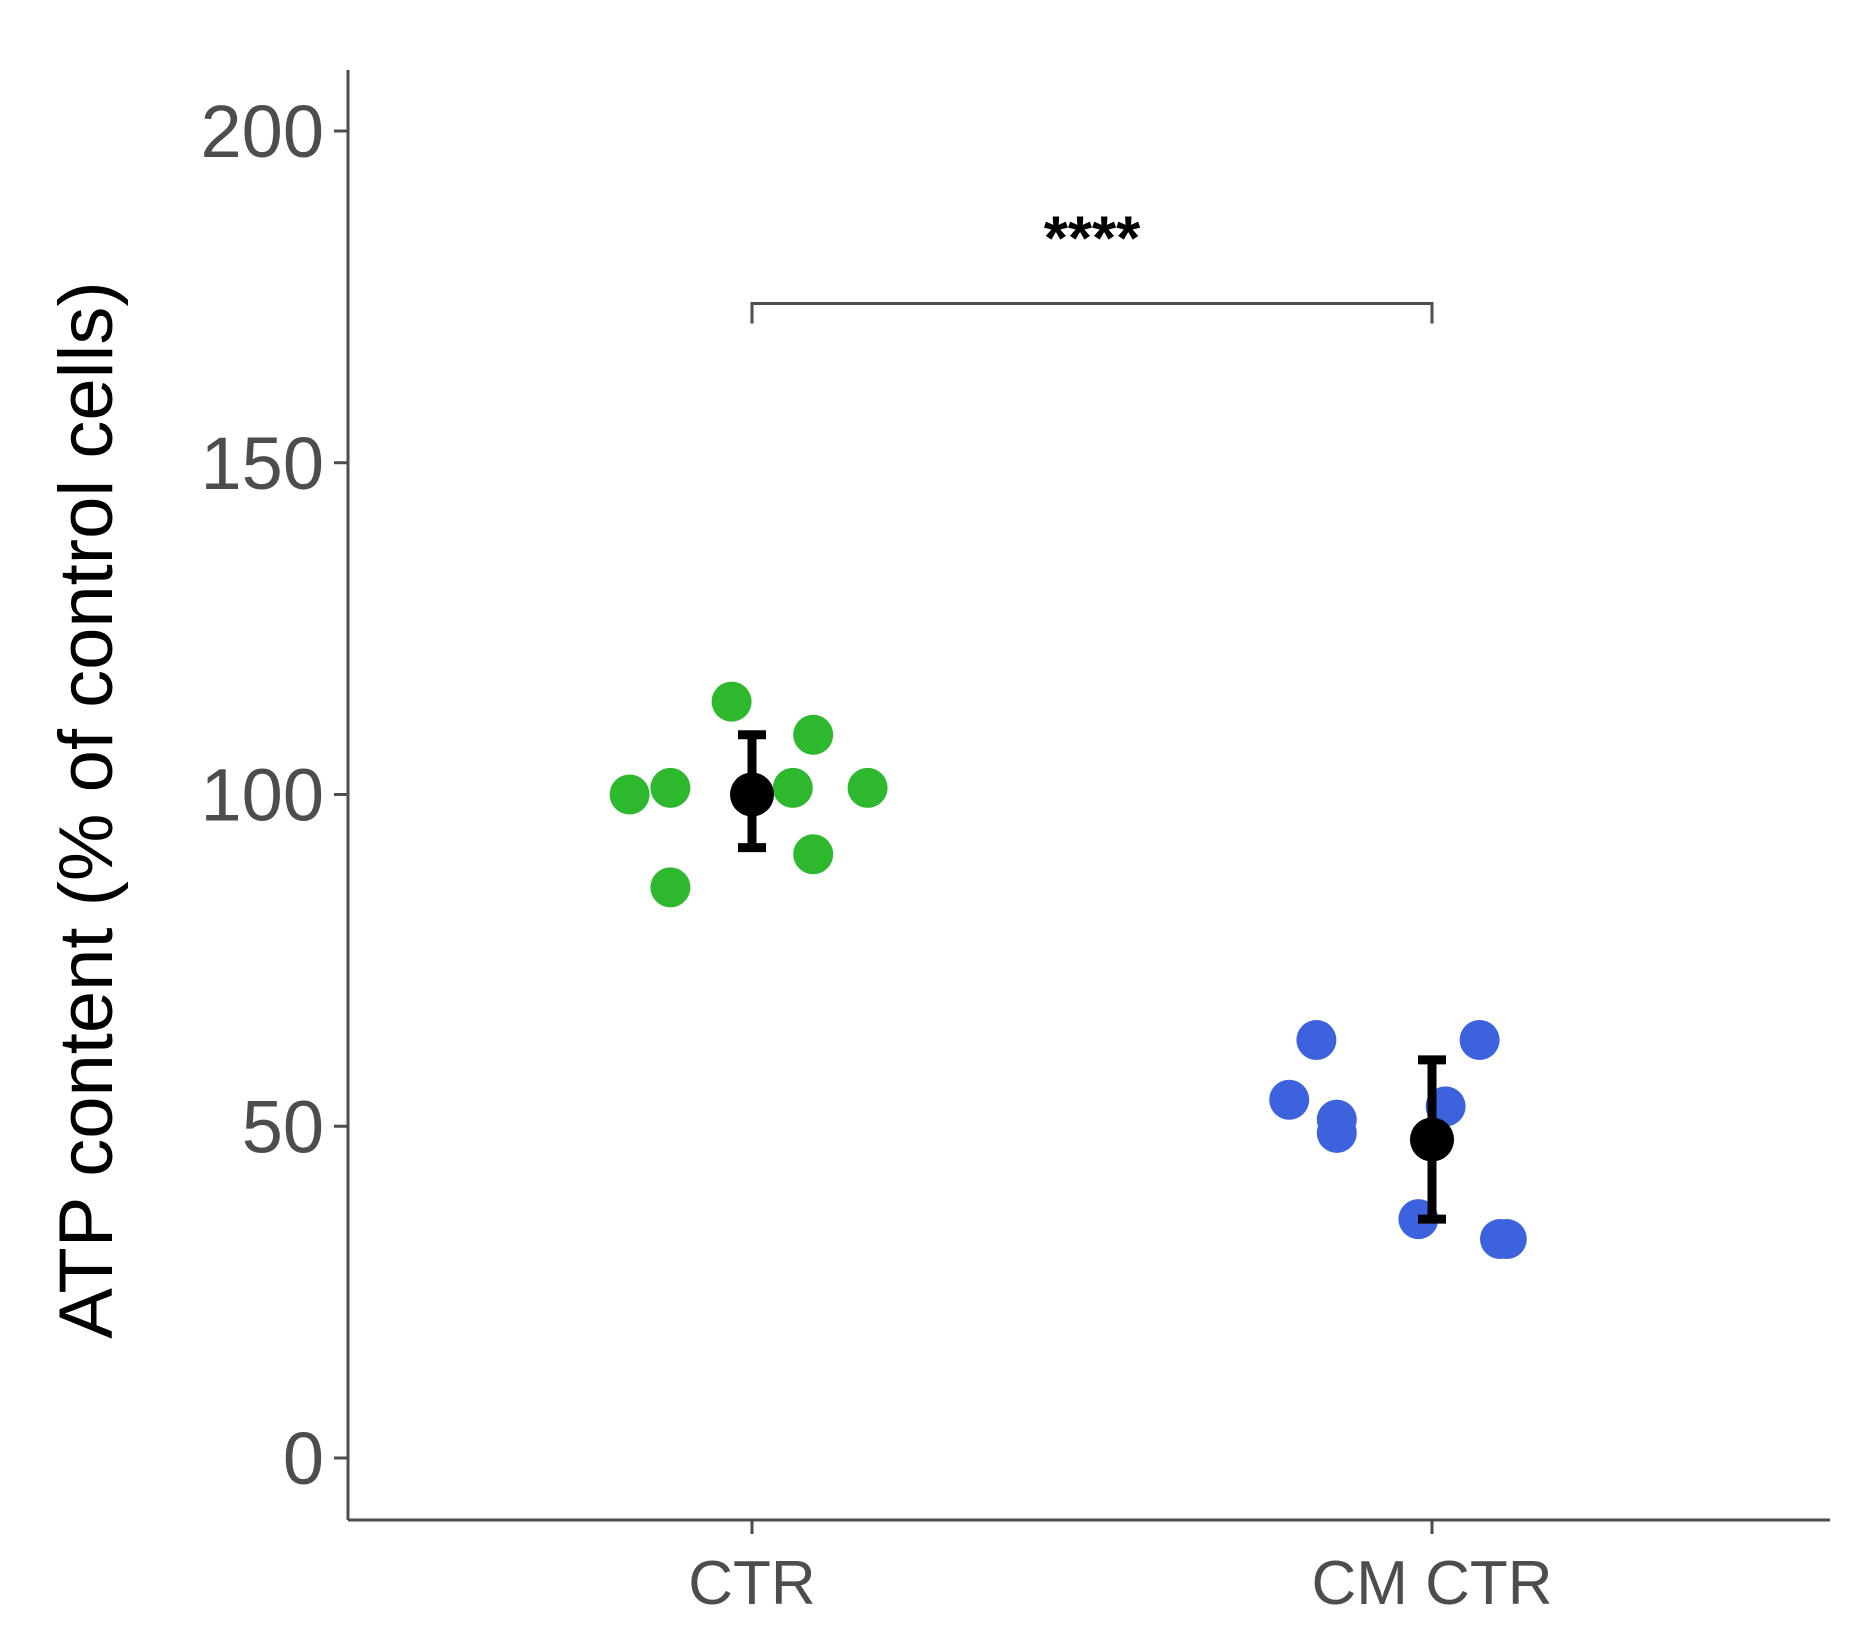 The height and width of the screenshot is (1637, 1862). I want to click on y-axis-title: ATP content (% of control cells), so click(86, 809).